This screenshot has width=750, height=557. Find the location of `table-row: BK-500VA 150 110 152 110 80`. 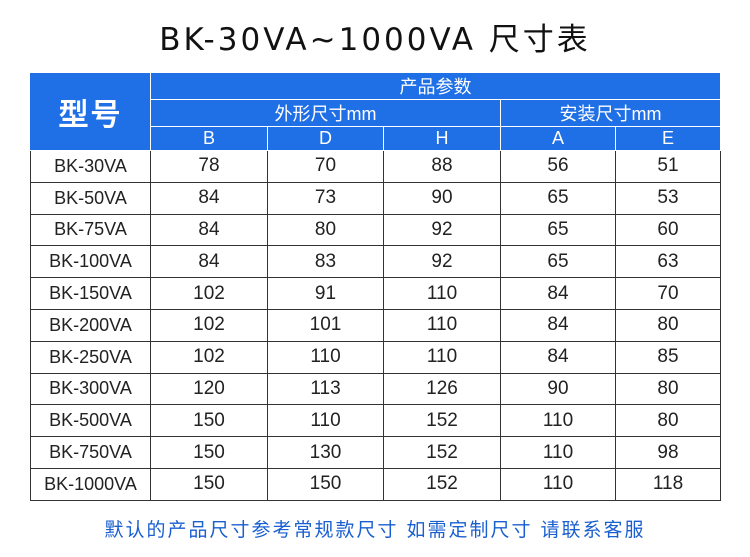

table-row: BK-500VA 150 110 152 110 80 is located at coordinates (375, 421).